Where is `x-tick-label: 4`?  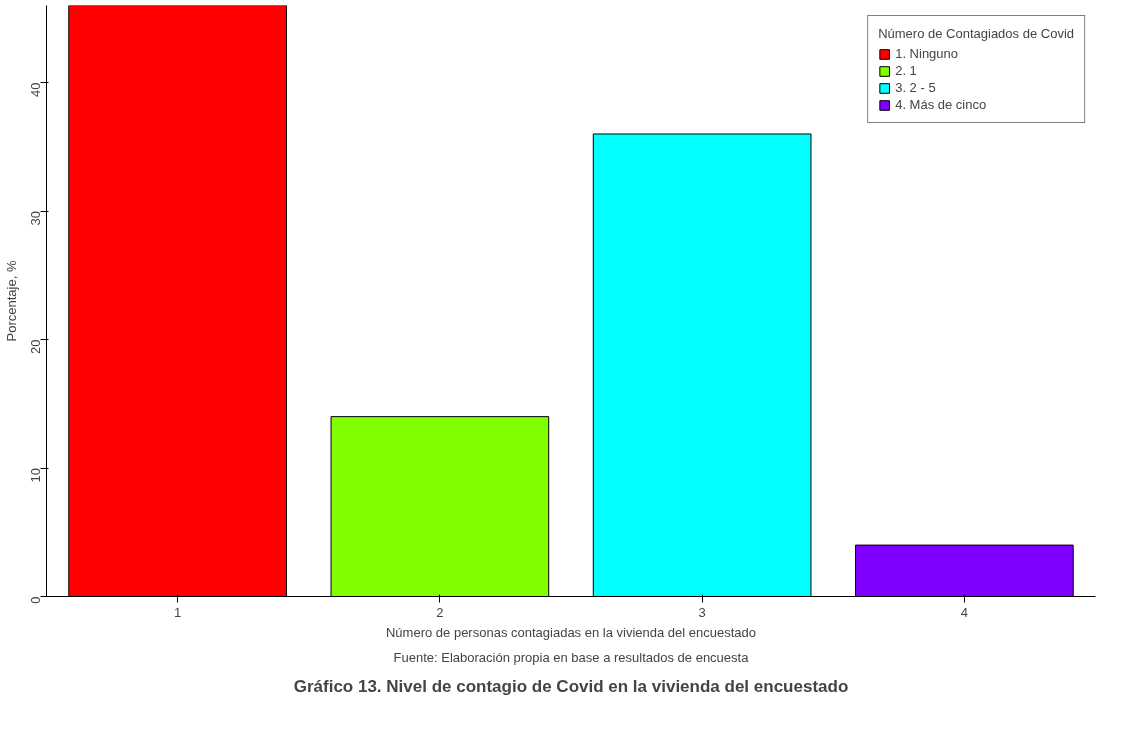 x-tick-label: 4 is located at coordinates (964, 612).